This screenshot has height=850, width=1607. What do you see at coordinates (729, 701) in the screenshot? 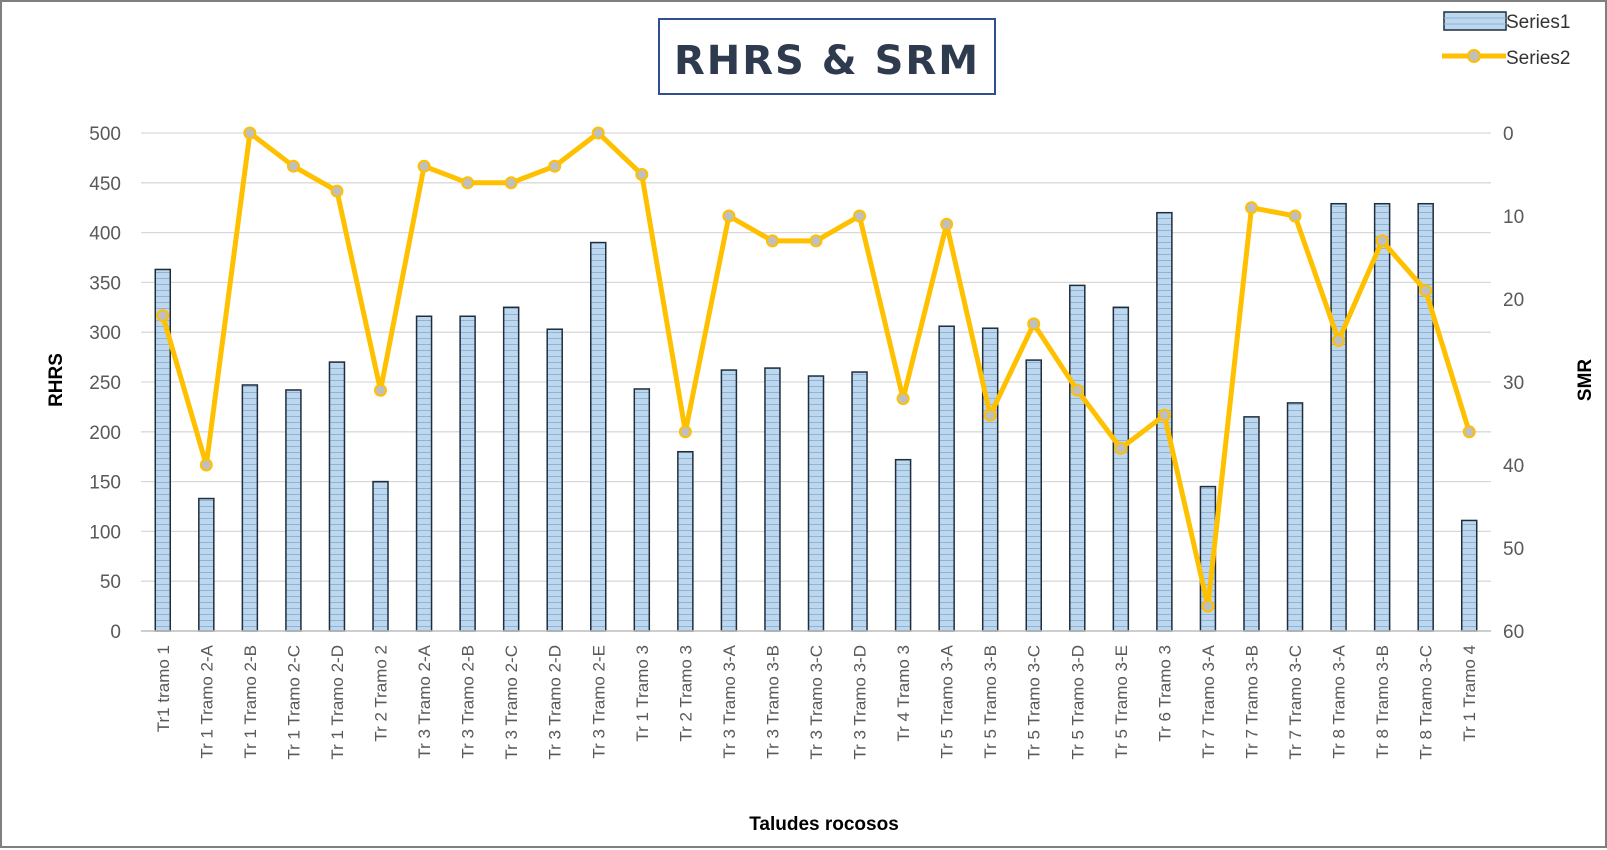
I see `x-tick-label: Tr 3 Tramo 3-A` at bounding box center [729, 701].